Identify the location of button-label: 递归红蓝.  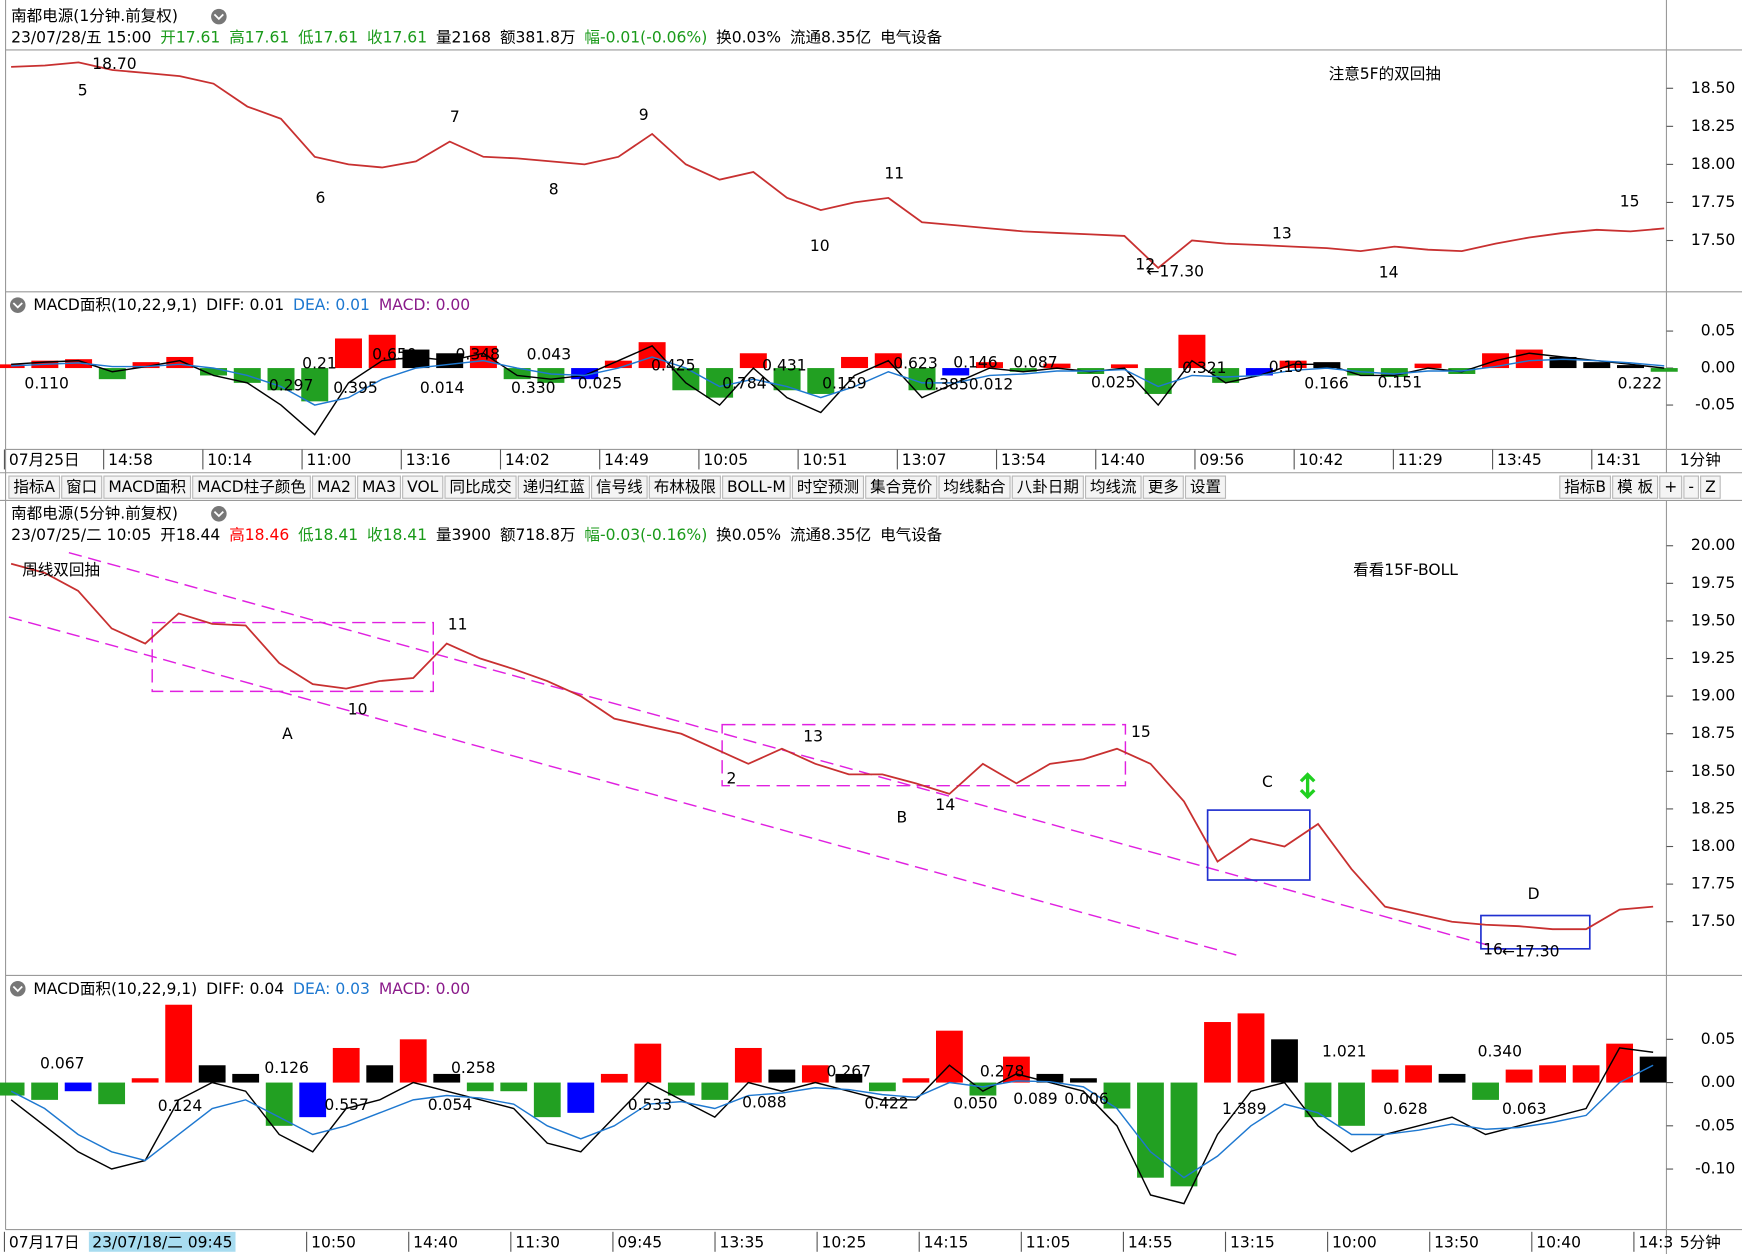
(554, 487).